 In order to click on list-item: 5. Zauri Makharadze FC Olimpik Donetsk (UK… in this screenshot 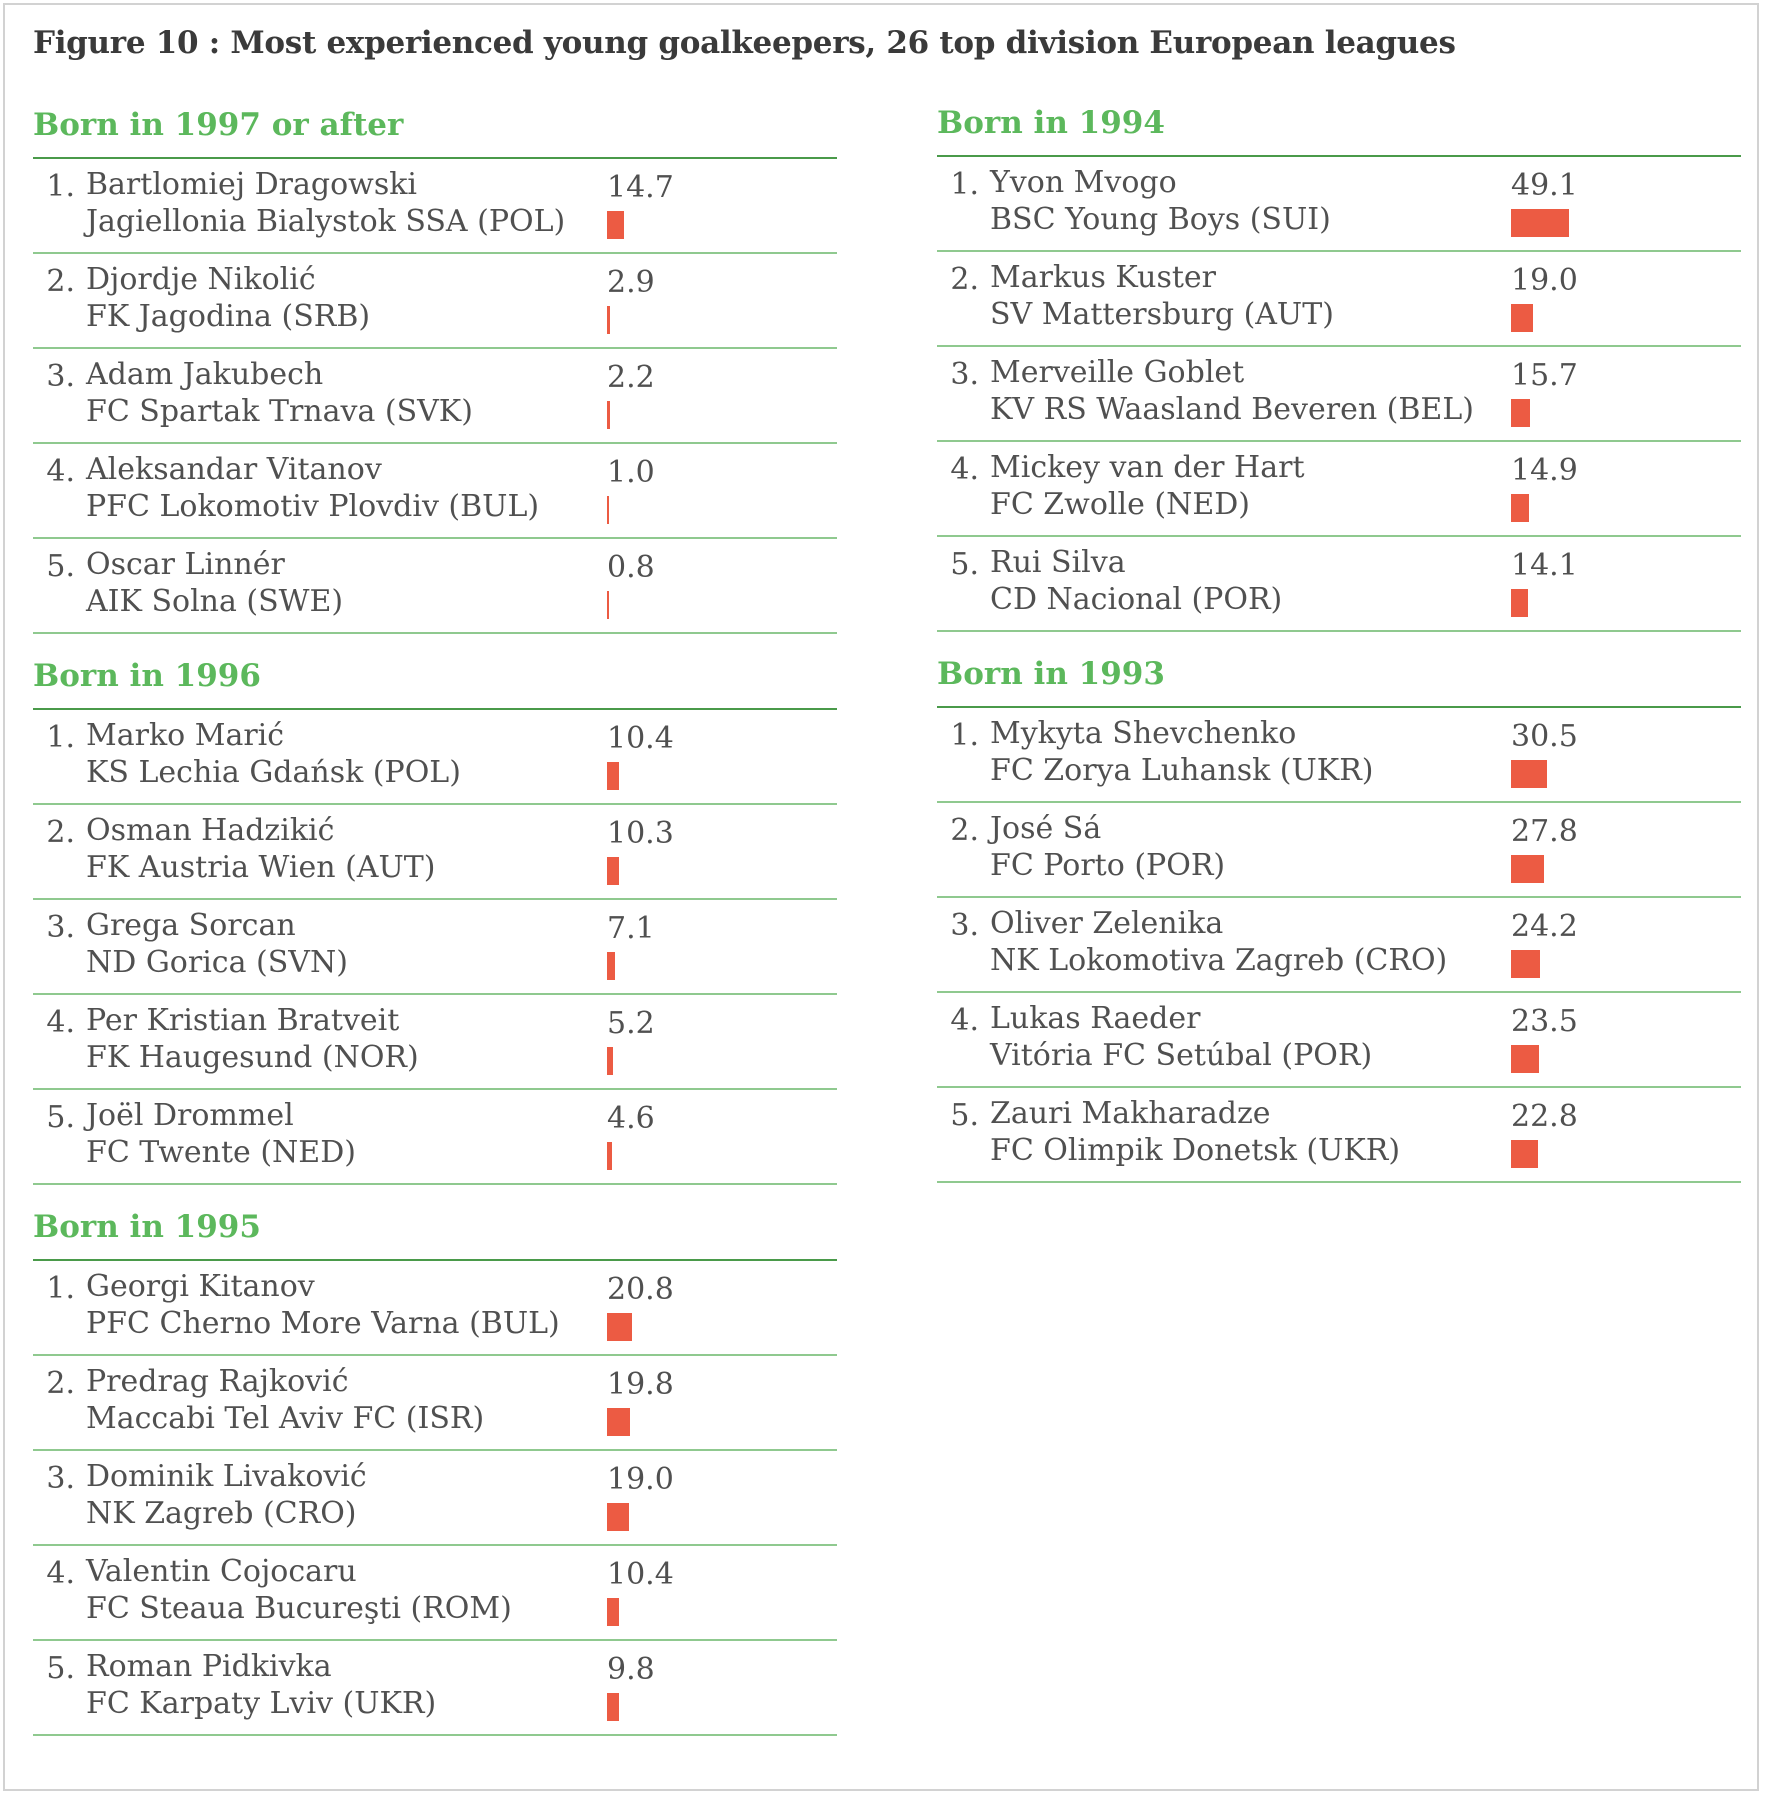, I will do `click(1339, 1135)`.